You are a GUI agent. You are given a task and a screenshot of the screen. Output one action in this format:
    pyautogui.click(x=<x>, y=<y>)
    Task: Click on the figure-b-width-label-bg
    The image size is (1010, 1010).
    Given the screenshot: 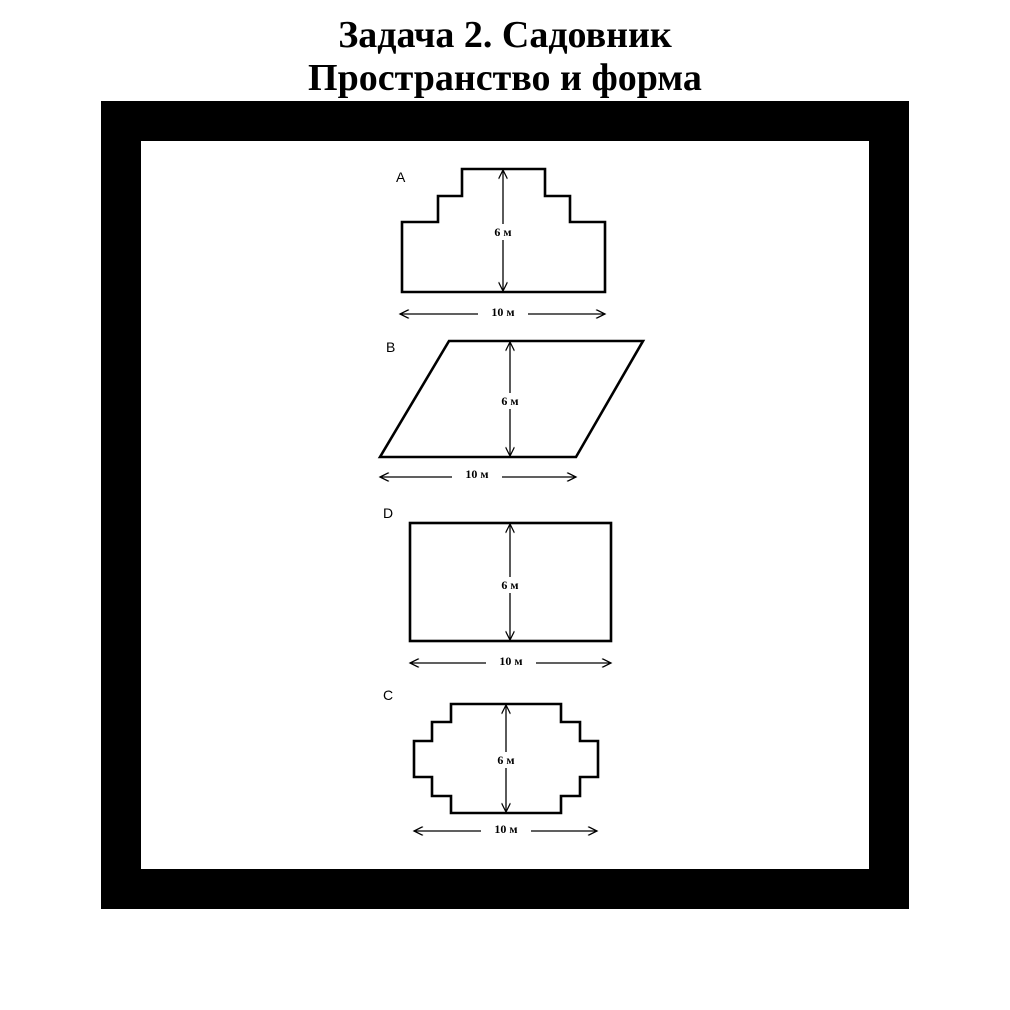 What is the action you would take?
    pyautogui.click(x=477, y=475)
    